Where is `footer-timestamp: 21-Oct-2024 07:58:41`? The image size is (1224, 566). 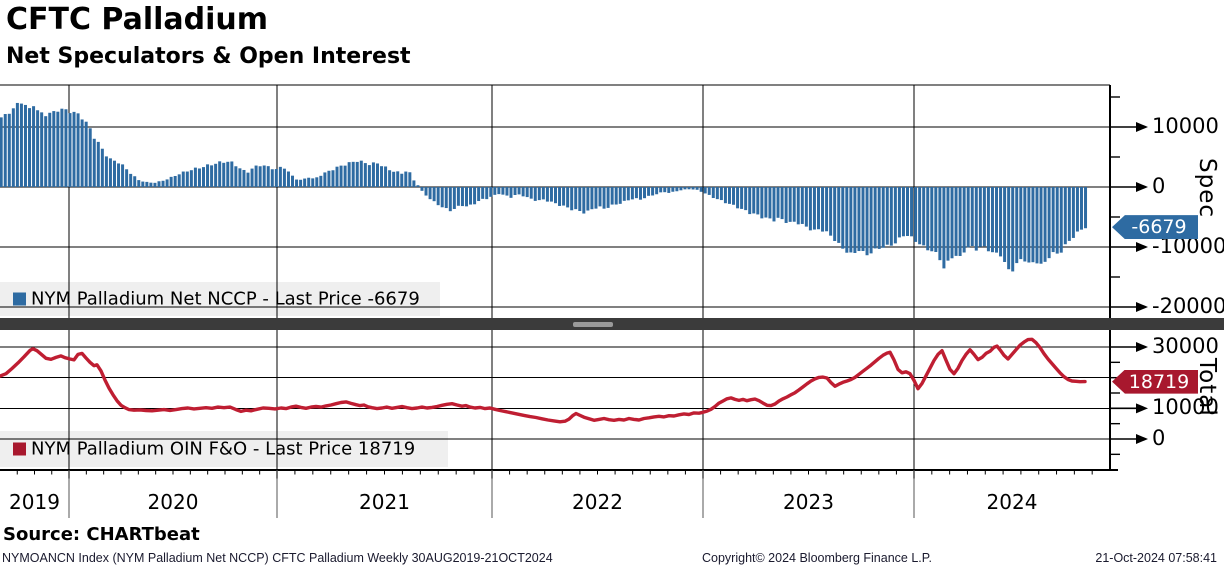 footer-timestamp: 21-Oct-2024 07:58:41 is located at coordinates (1156, 558).